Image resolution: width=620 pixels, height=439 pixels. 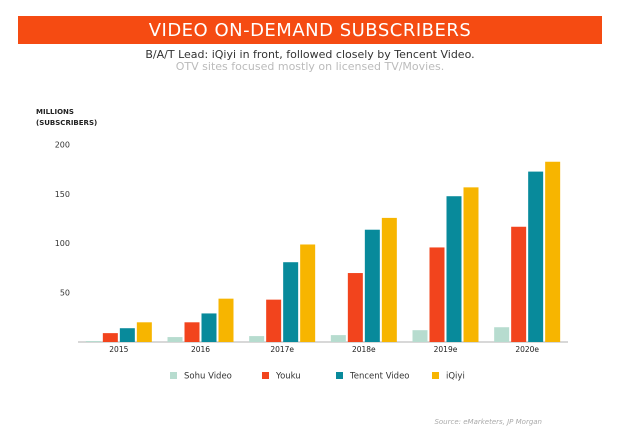 What do you see at coordinates (379, 377) in the screenshot?
I see `legend-label: Tencent Video` at bounding box center [379, 377].